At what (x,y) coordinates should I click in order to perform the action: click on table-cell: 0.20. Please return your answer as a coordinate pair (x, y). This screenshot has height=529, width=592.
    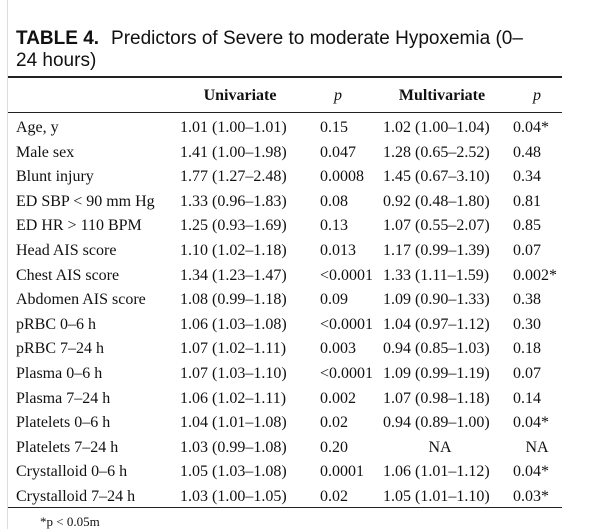
    Looking at the image, I should click on (334, 447).